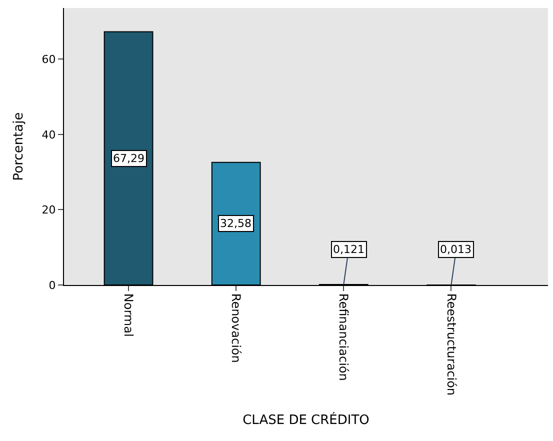 The height and width of the screenshot is (441, 553). What do you see at coordinates (348, 249) in the screenshot?
I see `data-label: 0,121` at bounding box center [348, 249].